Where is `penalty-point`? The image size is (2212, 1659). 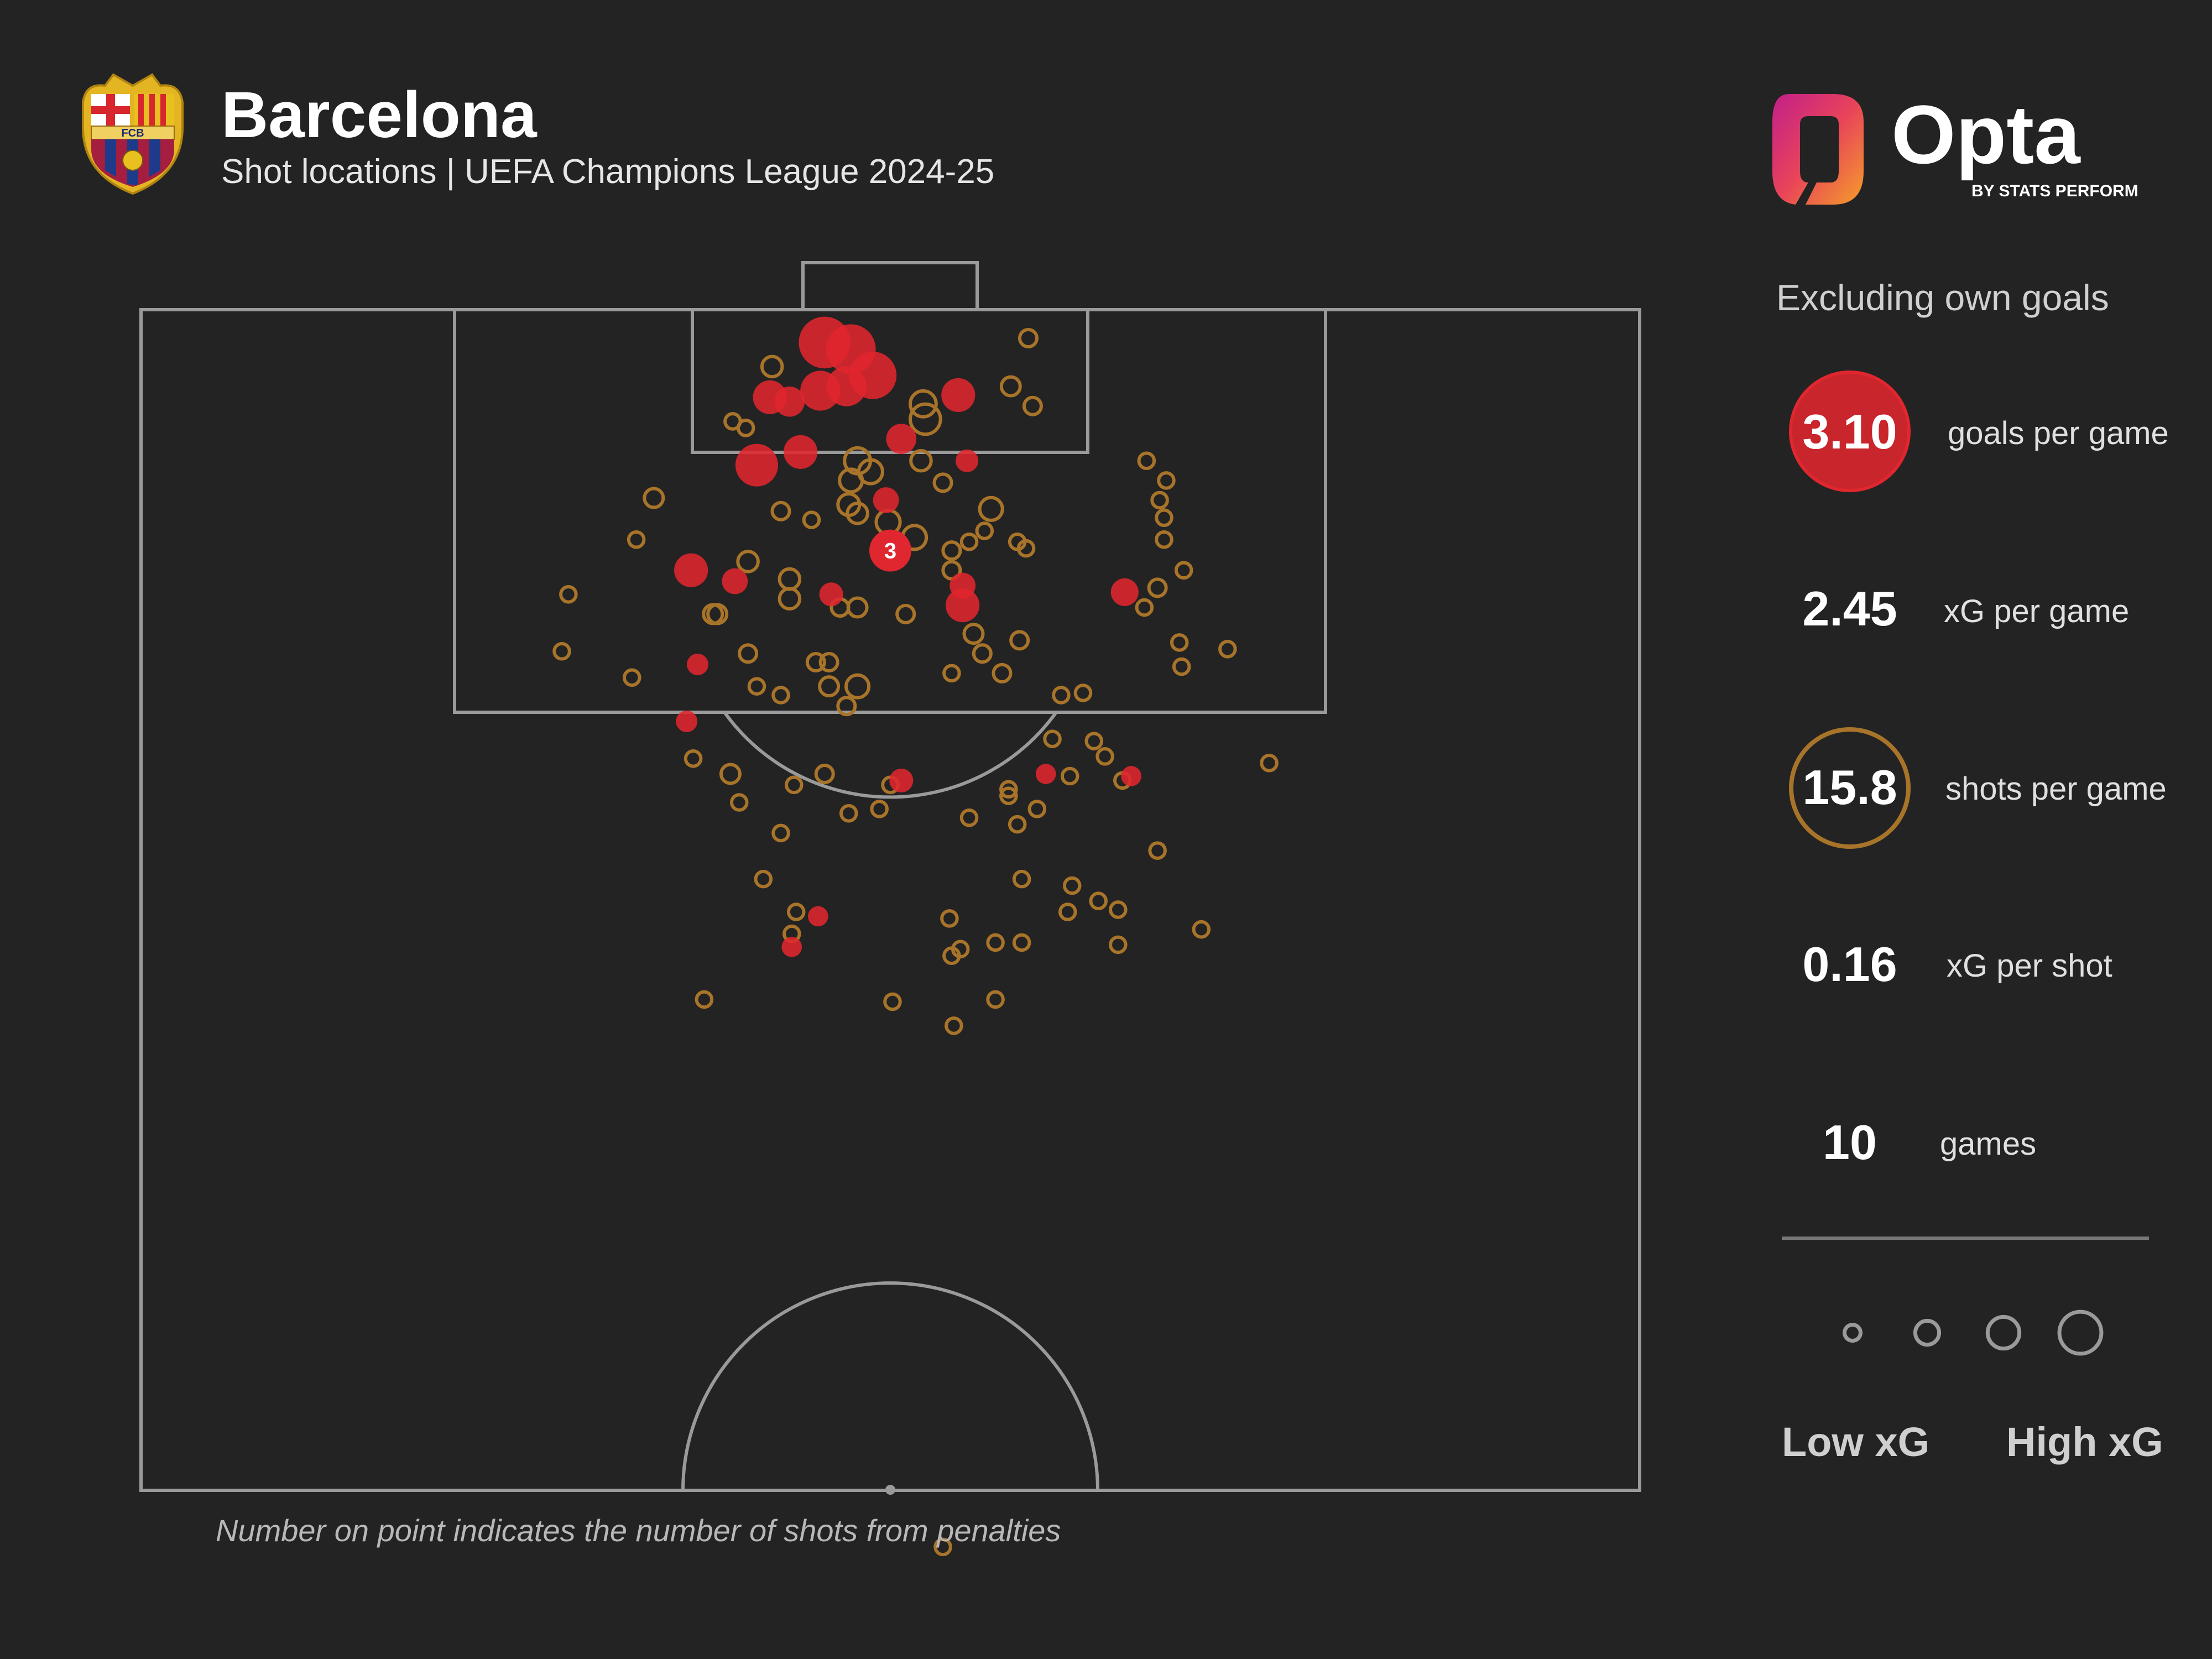 penalty-point is located at coordinates (890, 551).